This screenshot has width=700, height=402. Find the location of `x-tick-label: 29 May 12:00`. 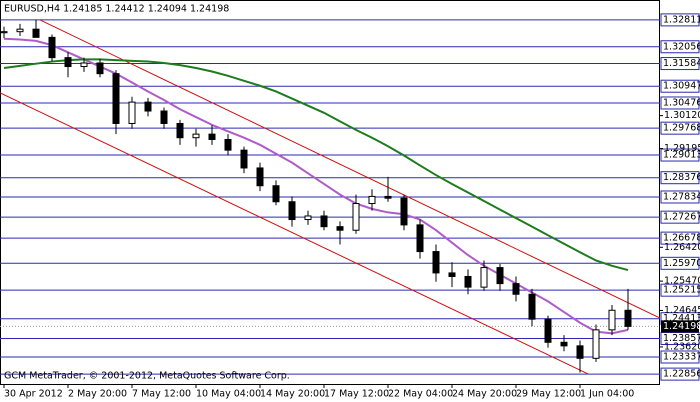

x-tick-label: 29 May 12:00 is located at coordinates (548, 394).